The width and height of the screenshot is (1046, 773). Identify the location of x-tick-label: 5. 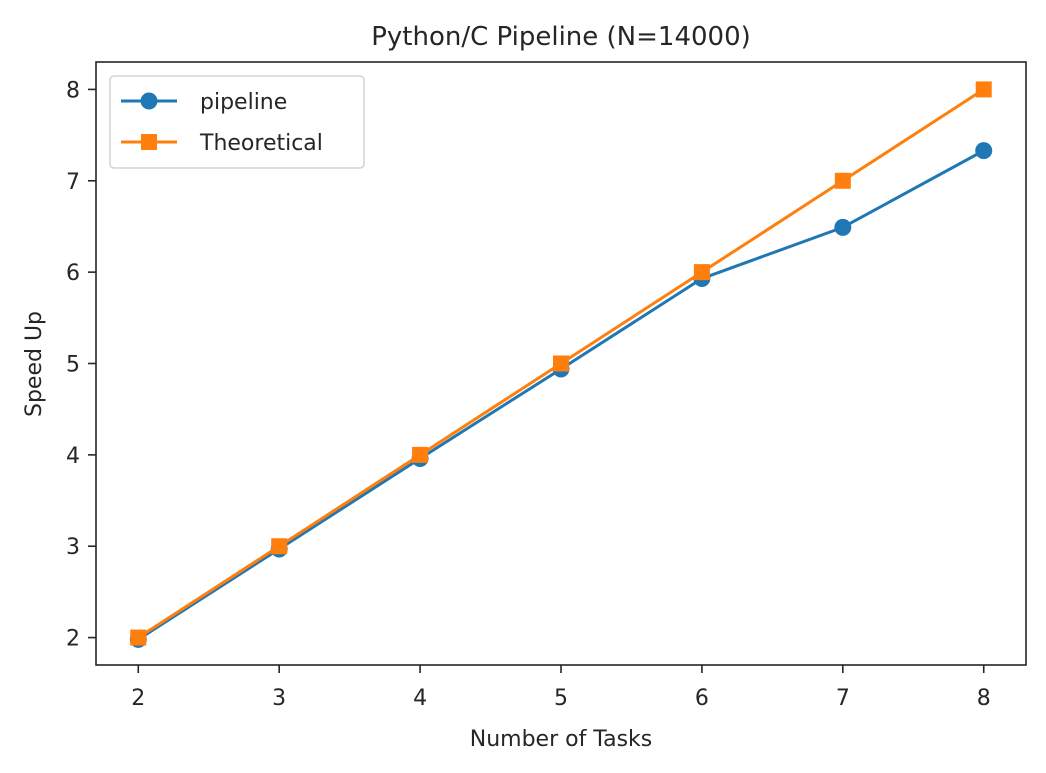
(561, 698).